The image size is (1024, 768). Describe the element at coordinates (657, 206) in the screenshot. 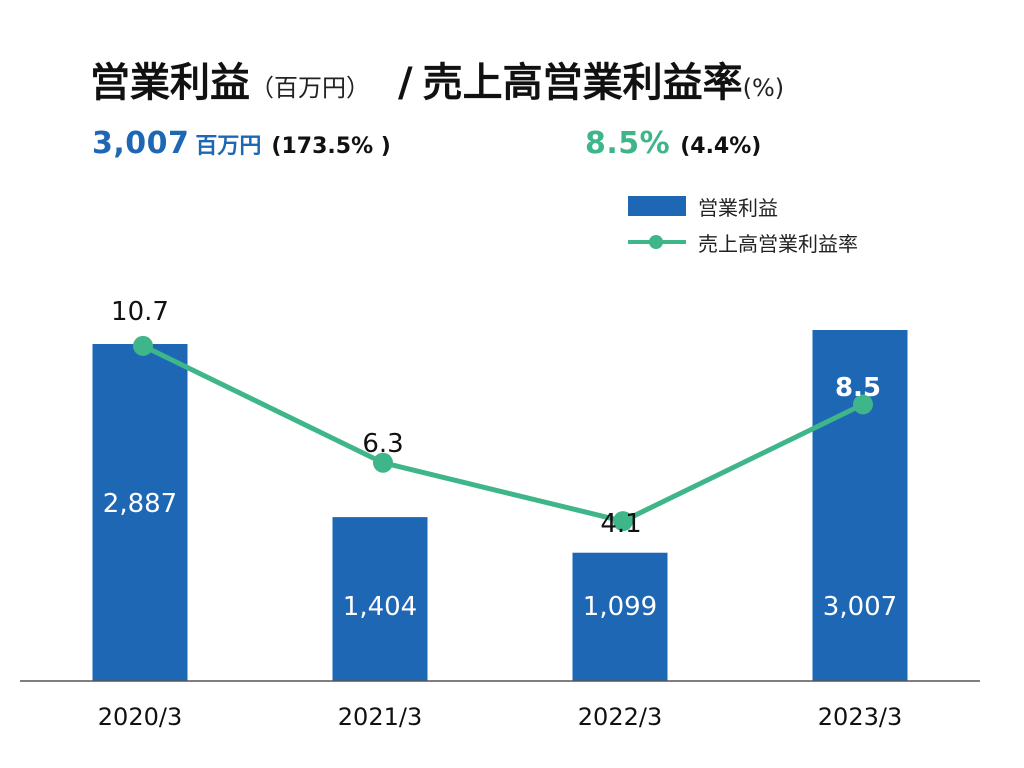

I see `legend-bar-swatch` at that location.